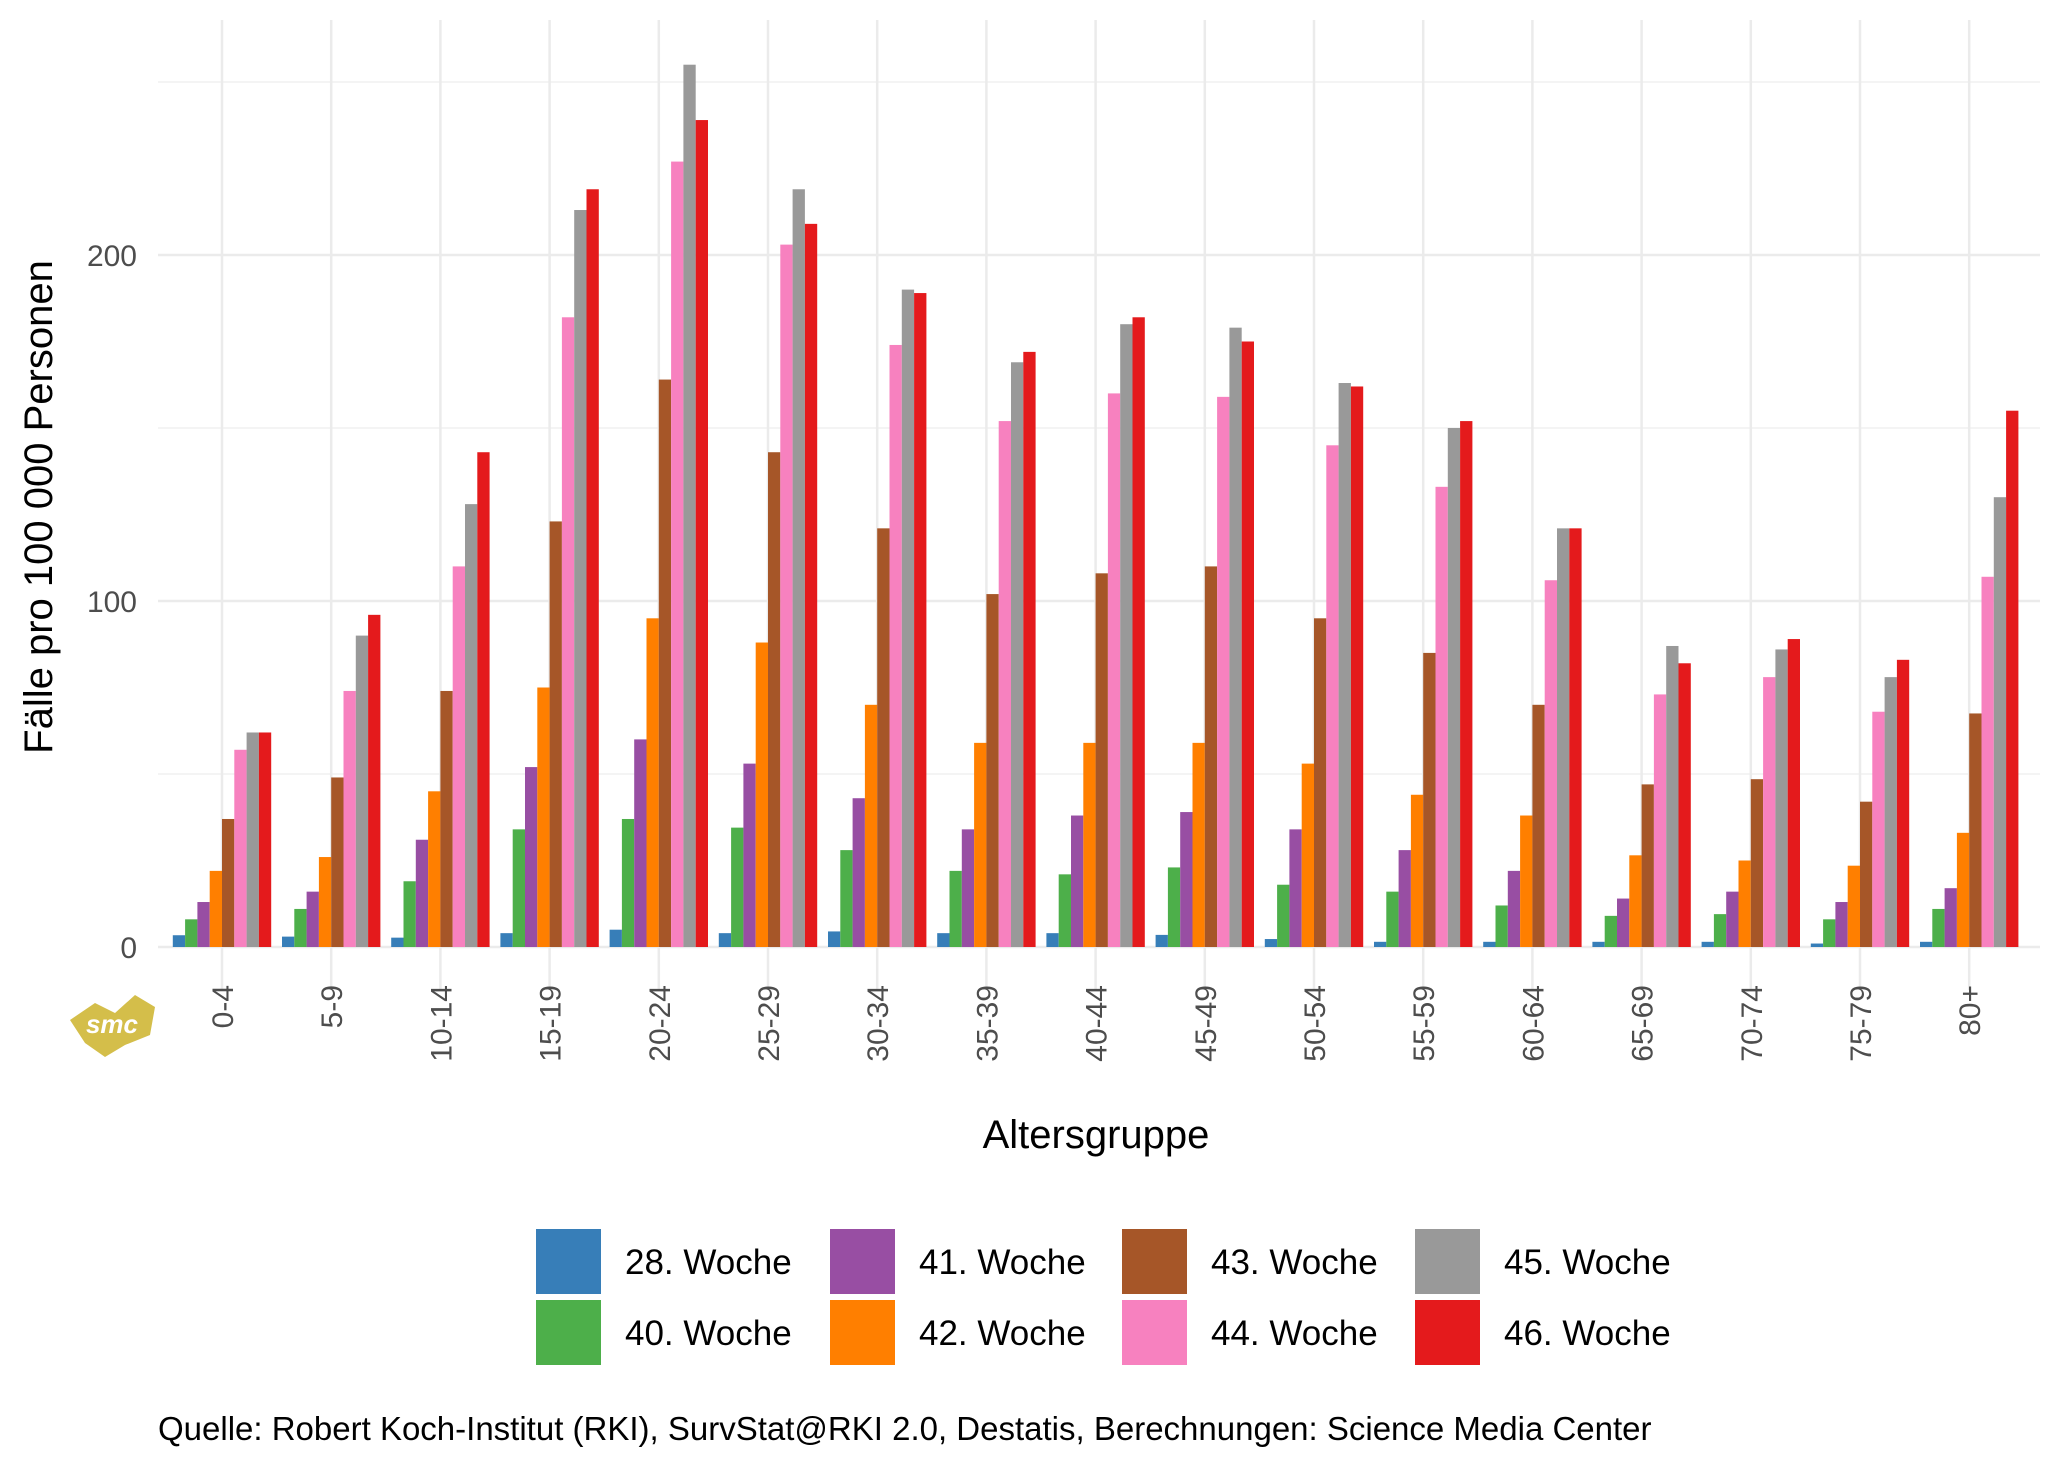 The image size is (2048, 1462). I want to click on x-tick-label: 15-19, so click(551, 1023).